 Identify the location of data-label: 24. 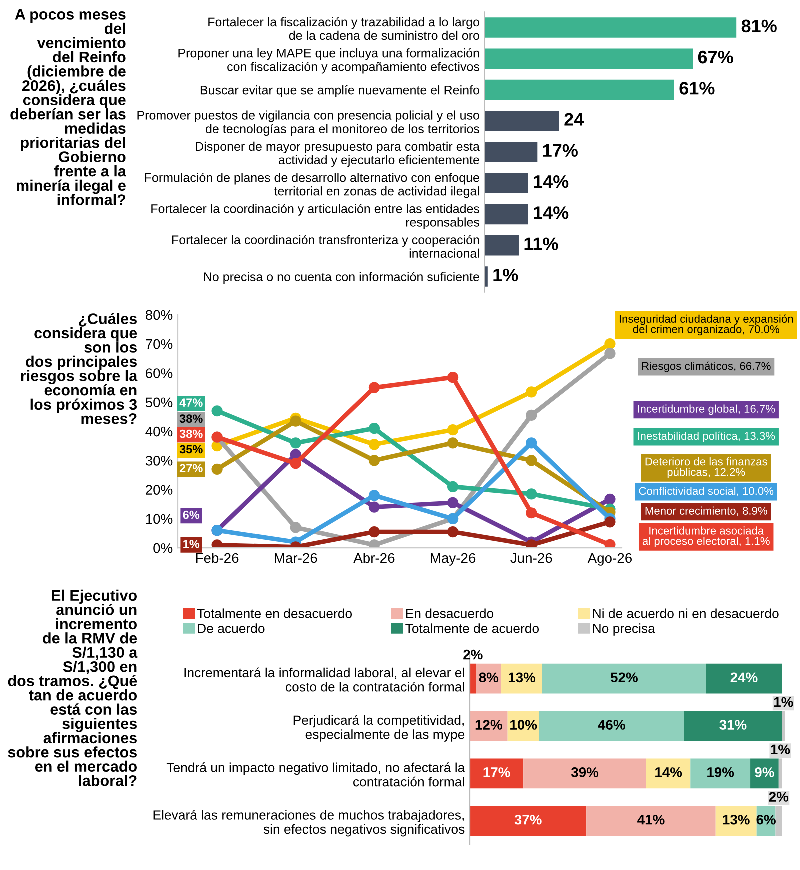
(574, 119).